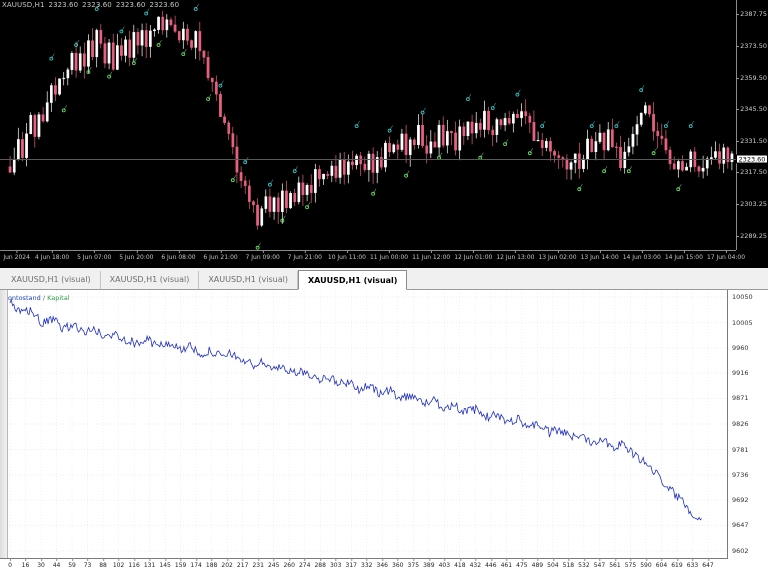  I want to click on date-tick-16: 14 Jun 15:00, so click(683, 255).